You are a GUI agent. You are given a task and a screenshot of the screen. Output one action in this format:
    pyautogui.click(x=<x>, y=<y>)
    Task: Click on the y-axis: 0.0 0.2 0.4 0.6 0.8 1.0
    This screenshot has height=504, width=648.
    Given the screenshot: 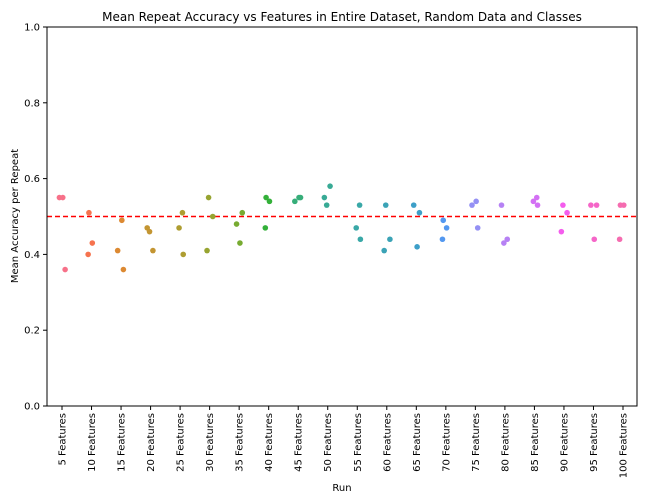 What is the action you would take?
    pyautogui.click(x=35, y=218)
    